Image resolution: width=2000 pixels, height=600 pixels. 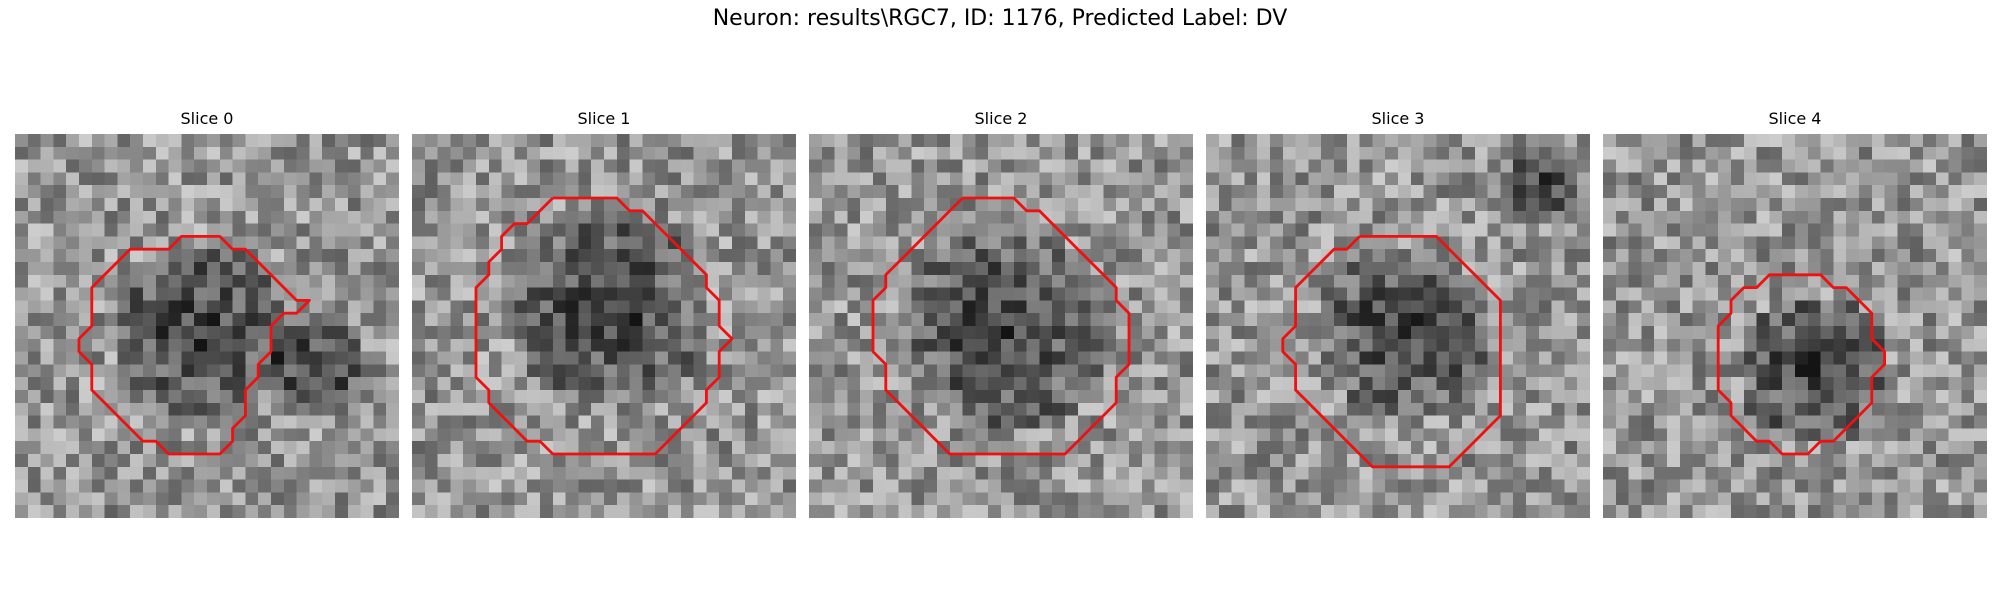 What do you see at coordinates (604, 118) in the screenshot?
I see `slice-title: Slice 1` at bounding box center [604, 118].